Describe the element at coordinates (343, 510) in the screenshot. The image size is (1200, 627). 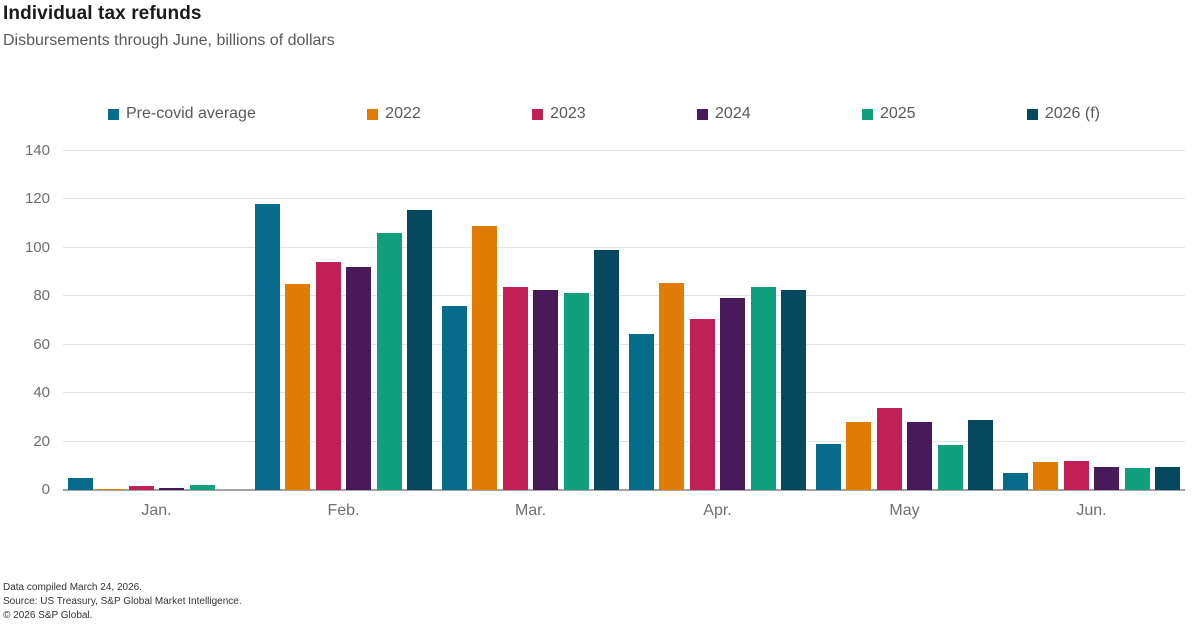
I see `x-tick-label: Feb.` at that location.